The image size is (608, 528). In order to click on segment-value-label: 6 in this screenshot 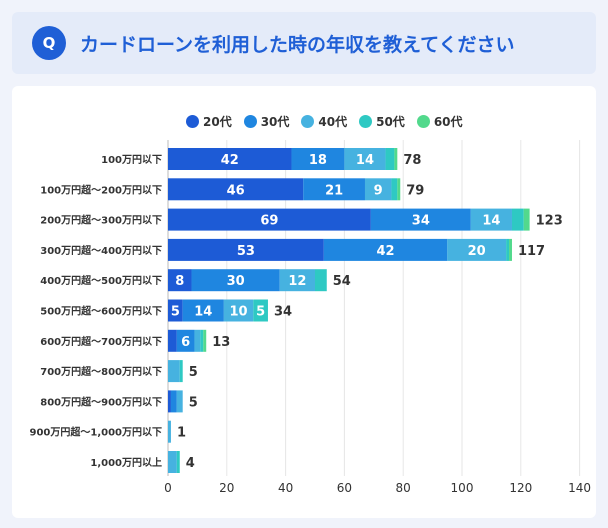, I will do `click(185, 342)`.